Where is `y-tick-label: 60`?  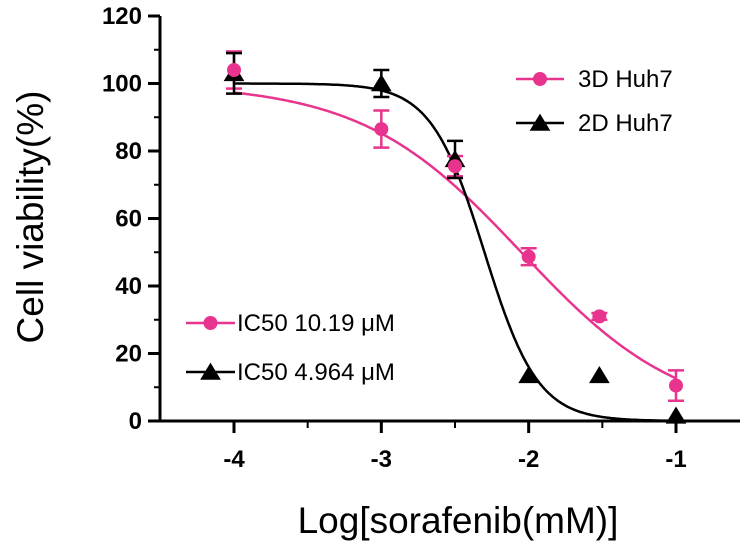 y-tick-label: 60 is located at coordinates (128, 219).